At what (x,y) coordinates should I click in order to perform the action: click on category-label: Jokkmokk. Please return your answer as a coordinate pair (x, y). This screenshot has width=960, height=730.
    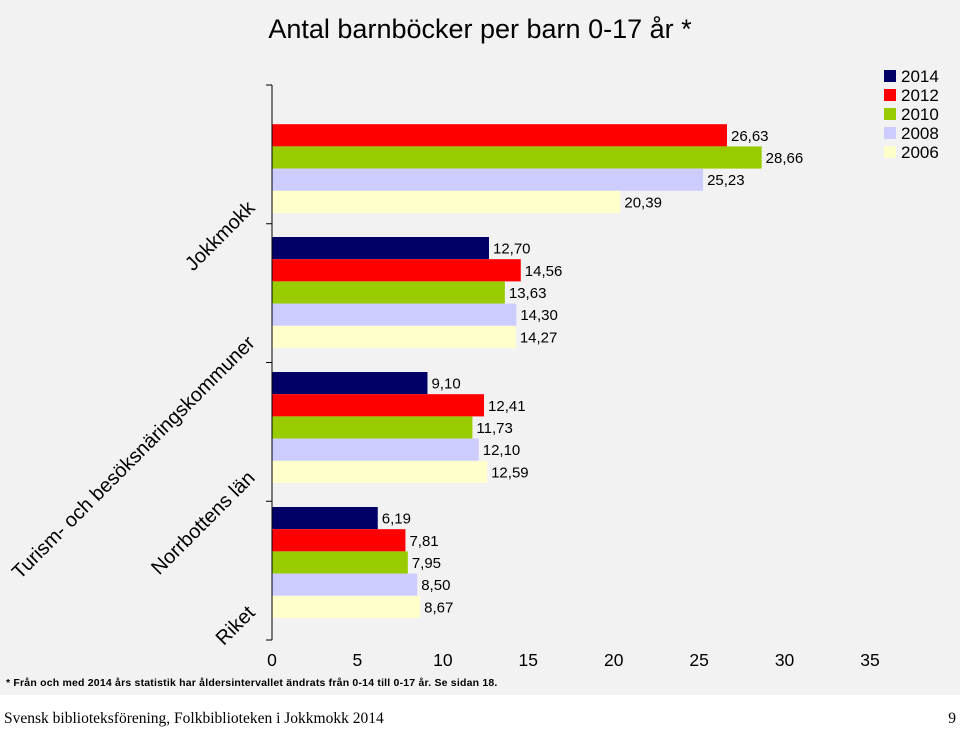
    Looking at the image, I should click on (220, 235).